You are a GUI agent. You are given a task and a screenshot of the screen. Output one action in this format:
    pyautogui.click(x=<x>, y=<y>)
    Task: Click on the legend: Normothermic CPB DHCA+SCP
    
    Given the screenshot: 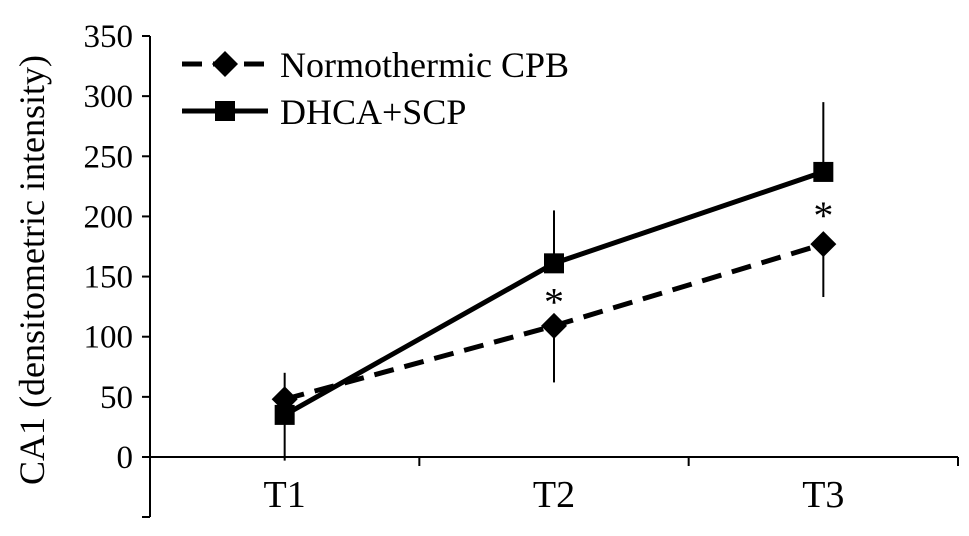 What is the action you would take?
    pyautogui.click(x=375, y=88)
    